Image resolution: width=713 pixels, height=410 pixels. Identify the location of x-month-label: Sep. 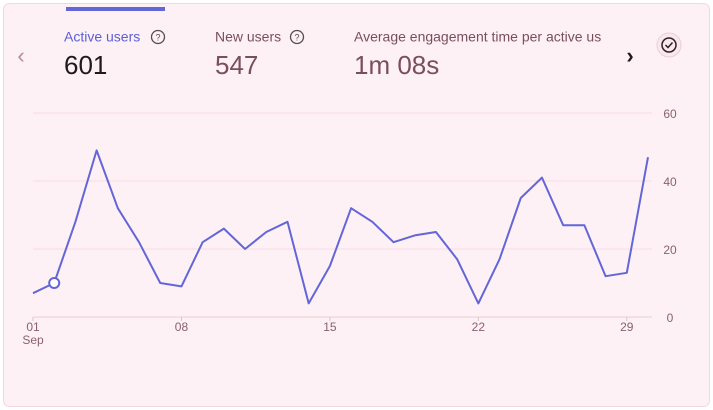
(33, 340).